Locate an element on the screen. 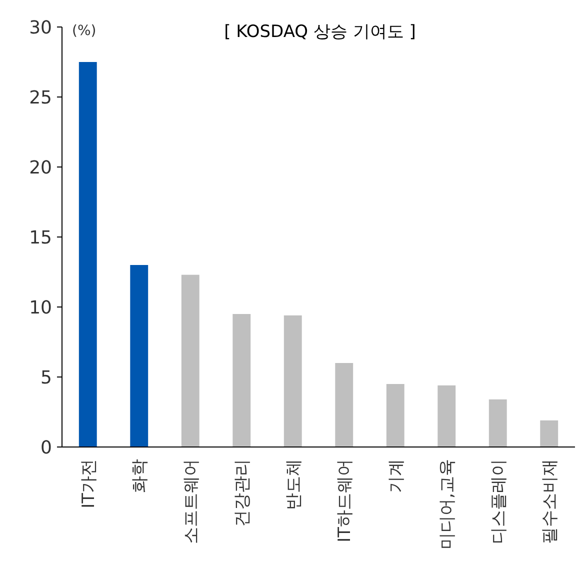 This screenshot has width=581, height=568. x-tick-label: 필수소비재 is located at coordinates (550, 501).